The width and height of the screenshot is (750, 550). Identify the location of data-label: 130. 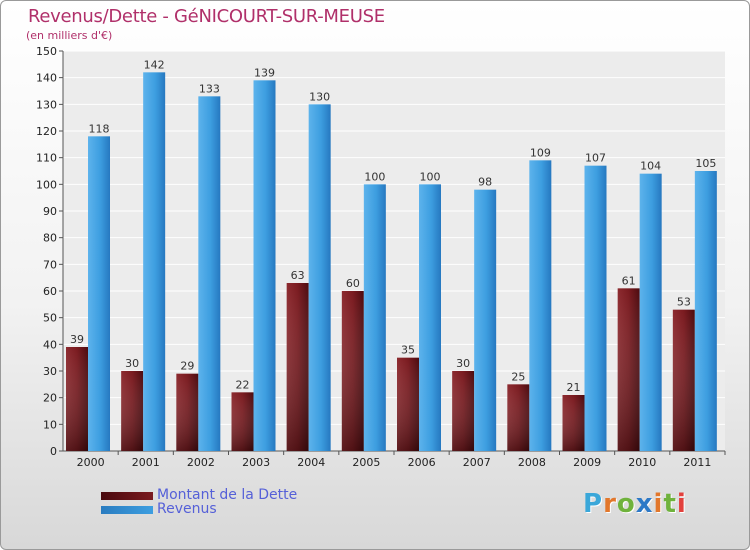
(319, 96).